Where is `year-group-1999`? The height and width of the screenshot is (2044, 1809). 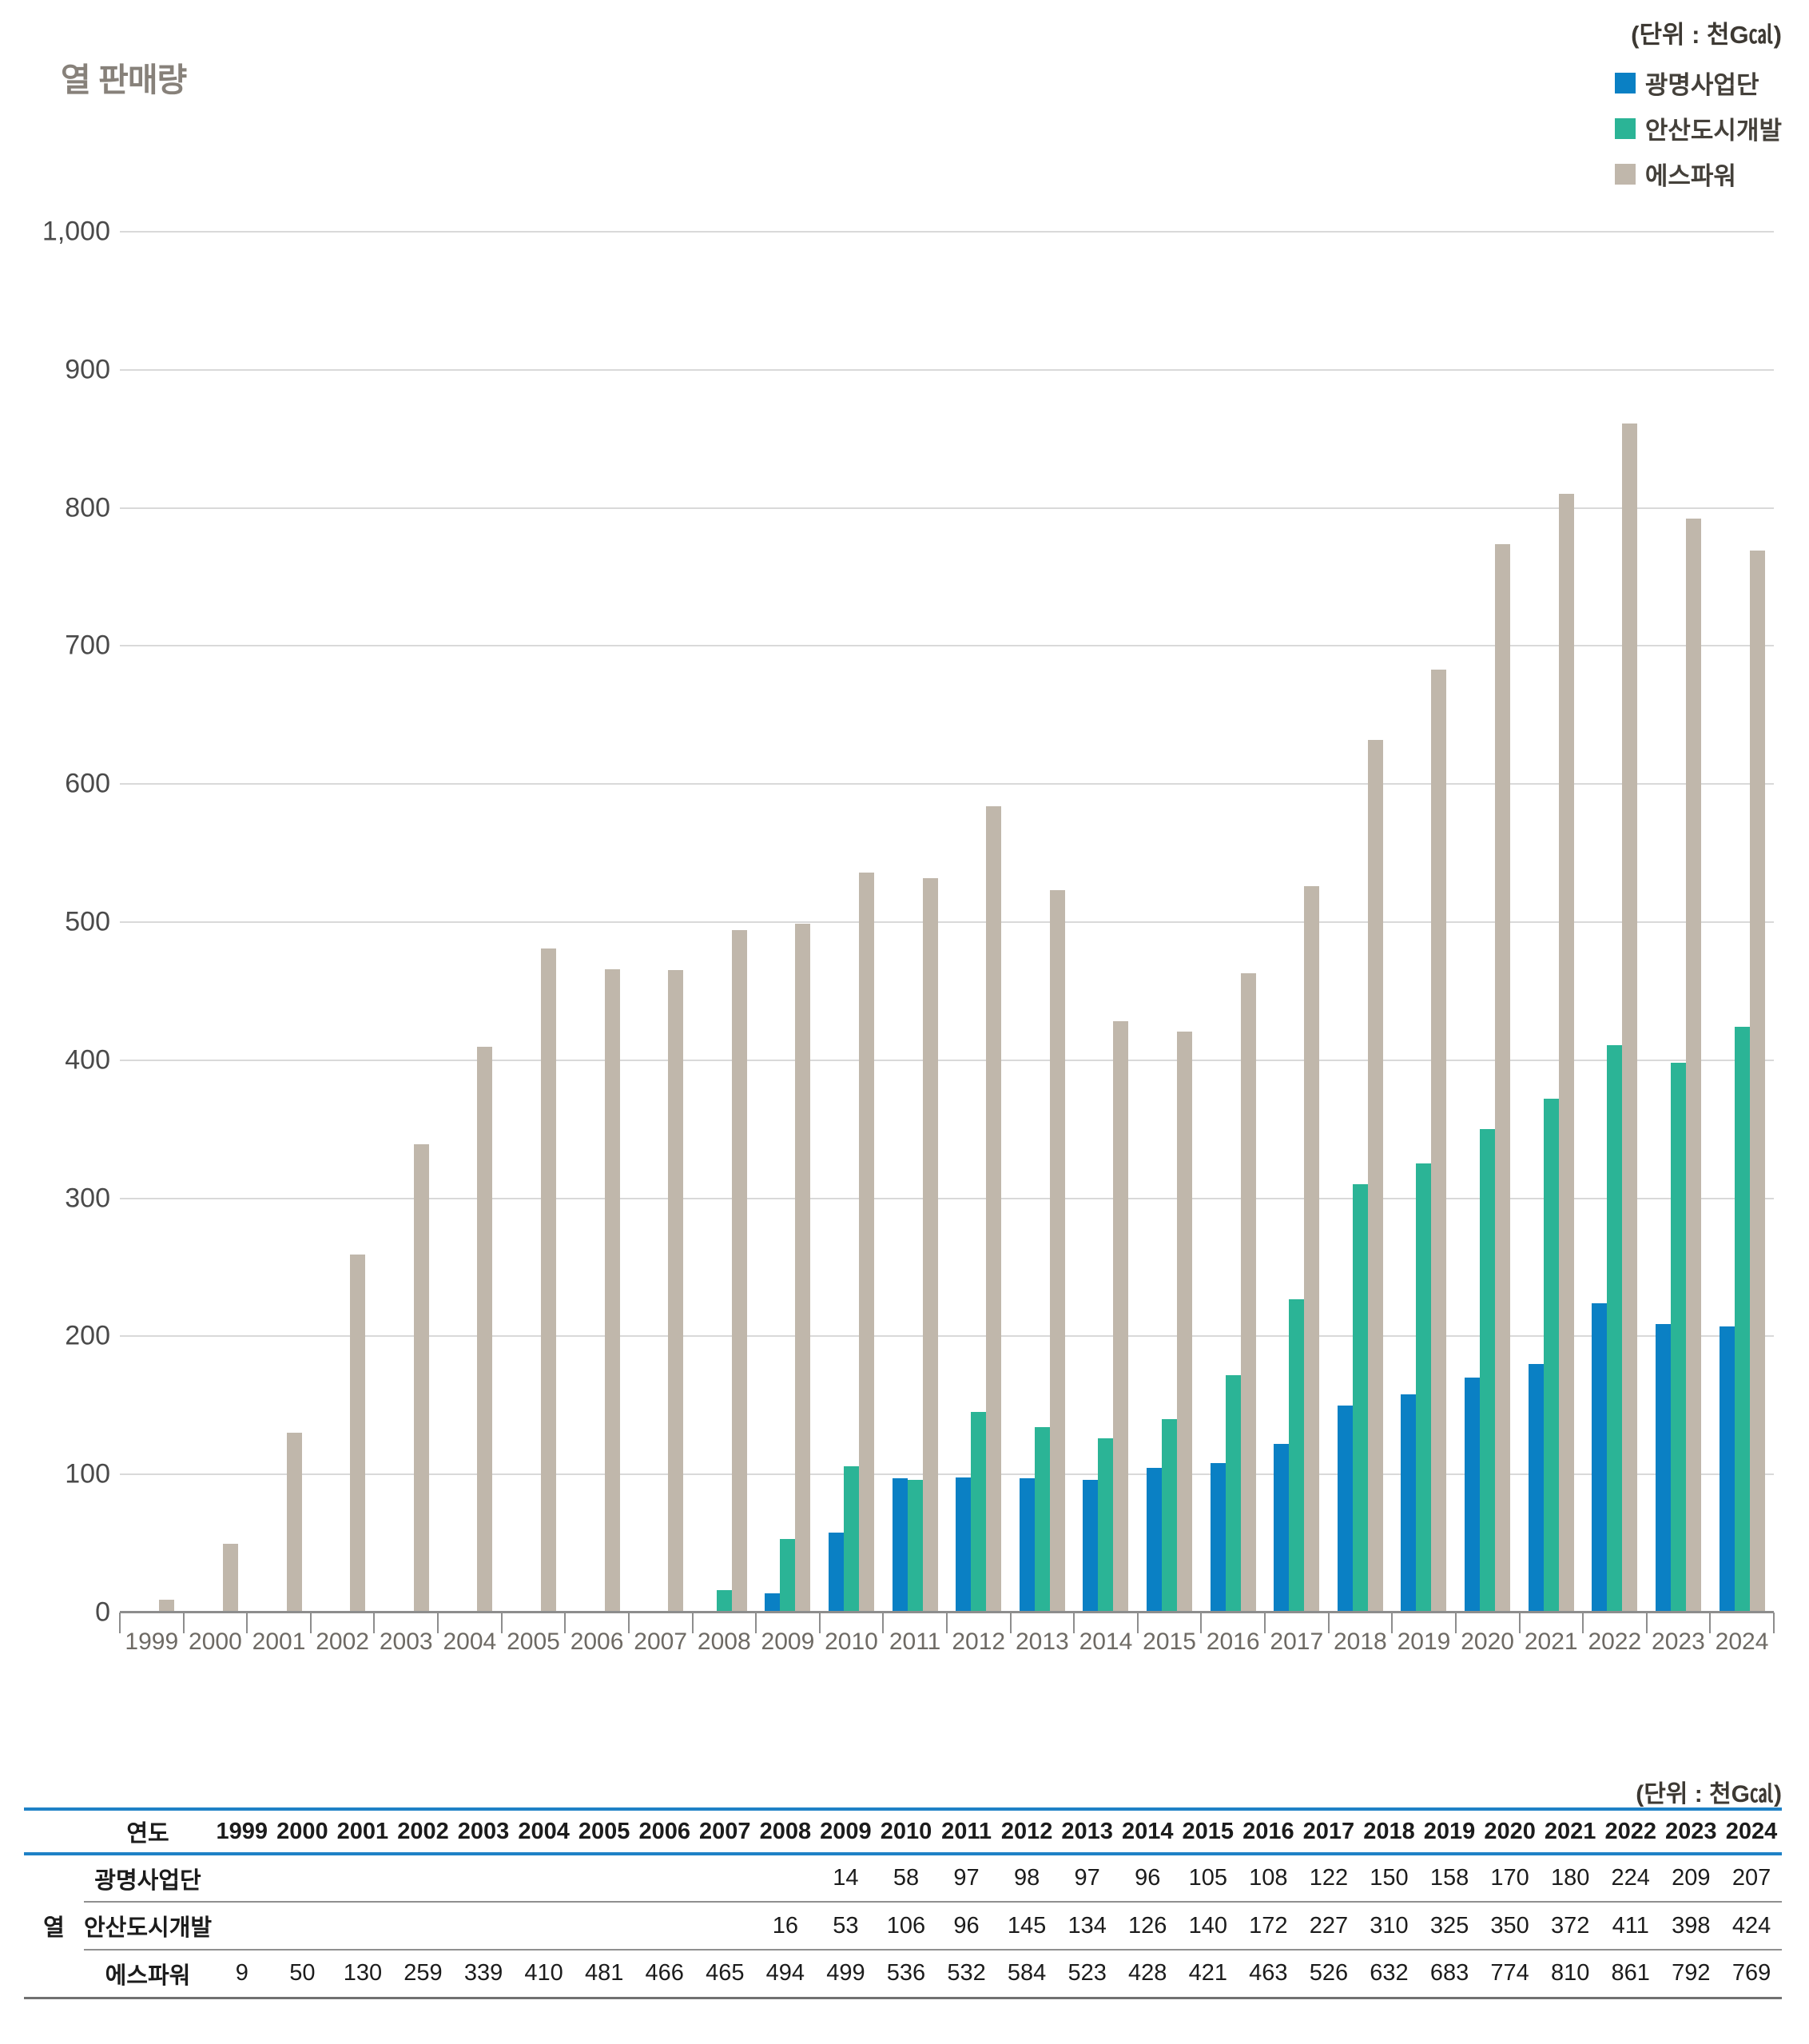 year-group-1999 is located at coordinates (152, 922).